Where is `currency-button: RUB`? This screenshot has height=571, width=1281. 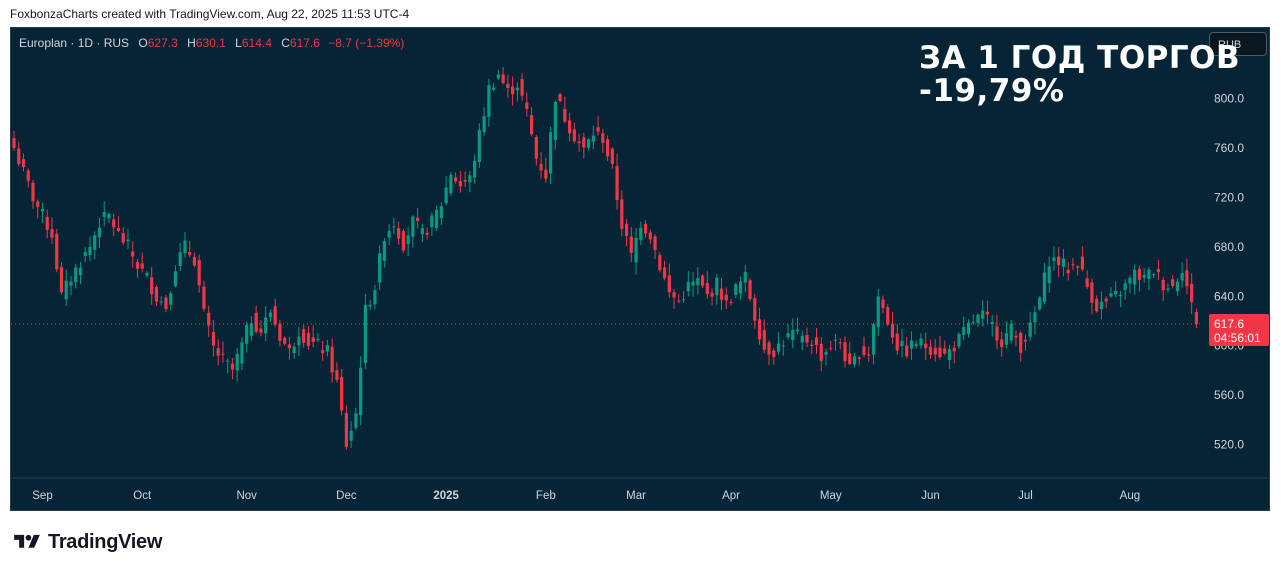
currency-button: RUB is located at coordinates (1238, 44).